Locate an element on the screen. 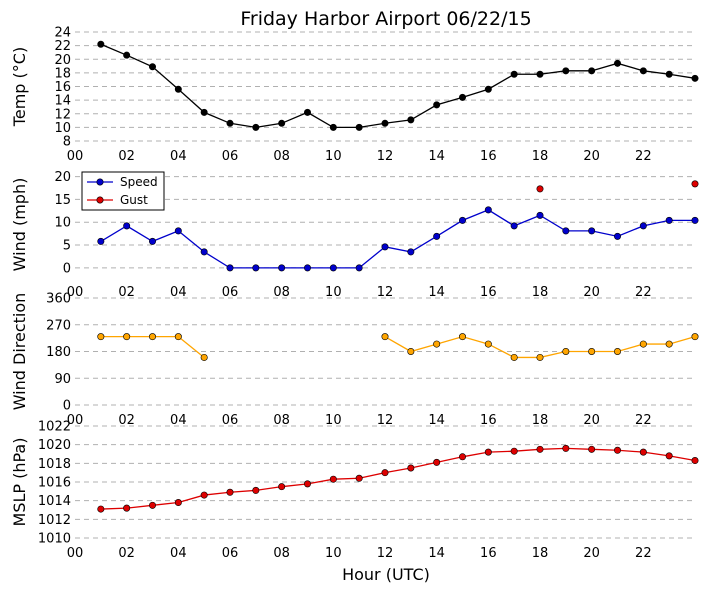  y-tick-label: 1016 is located at coordinates (54, 483).